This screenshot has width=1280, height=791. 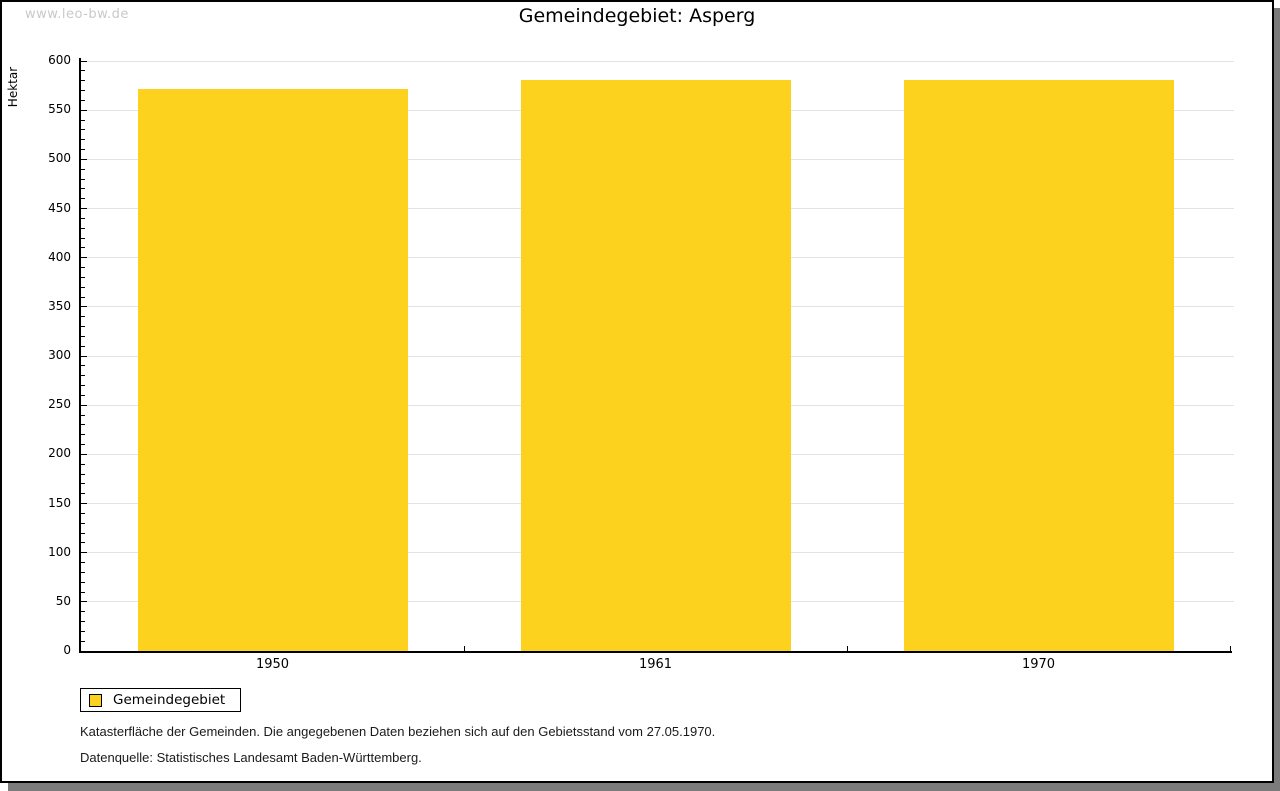 I want to click on x-axis-line, so click(x=655, y=652).